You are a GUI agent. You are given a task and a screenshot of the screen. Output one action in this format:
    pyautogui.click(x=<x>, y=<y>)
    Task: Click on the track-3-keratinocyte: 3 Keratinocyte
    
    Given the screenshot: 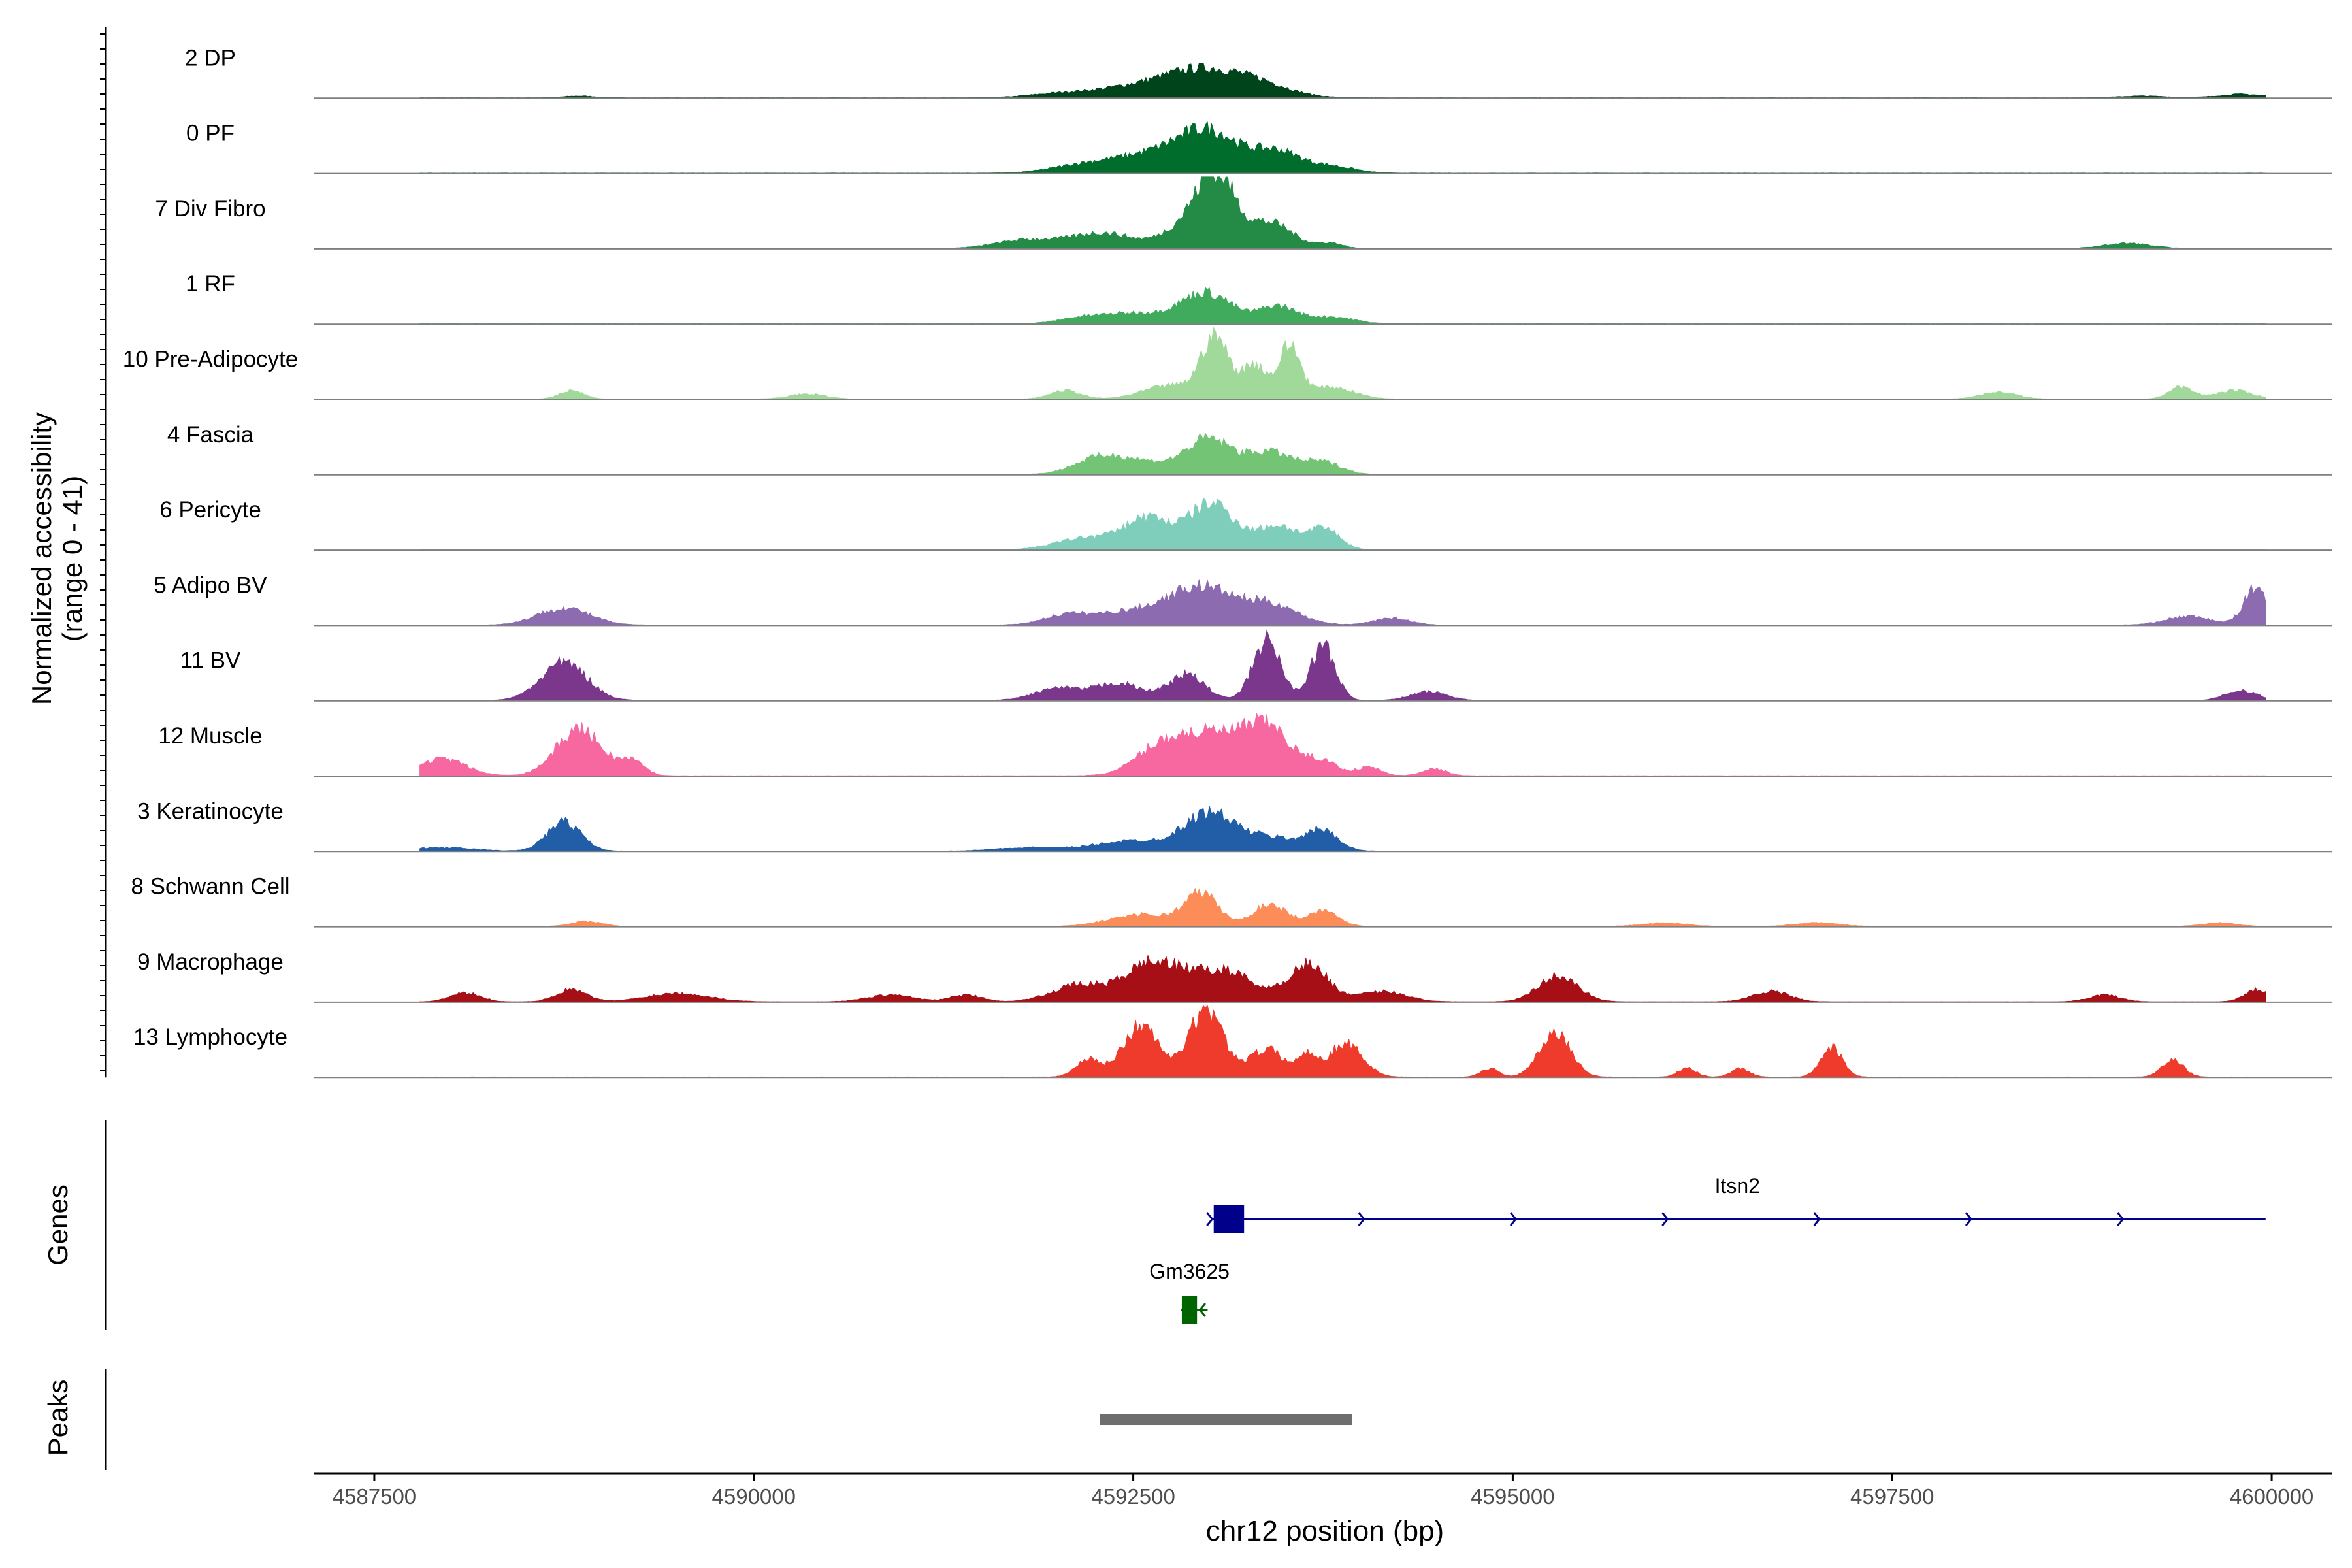 What is the action you would take?
    pyautogui.click(x=1234, y=825)
    